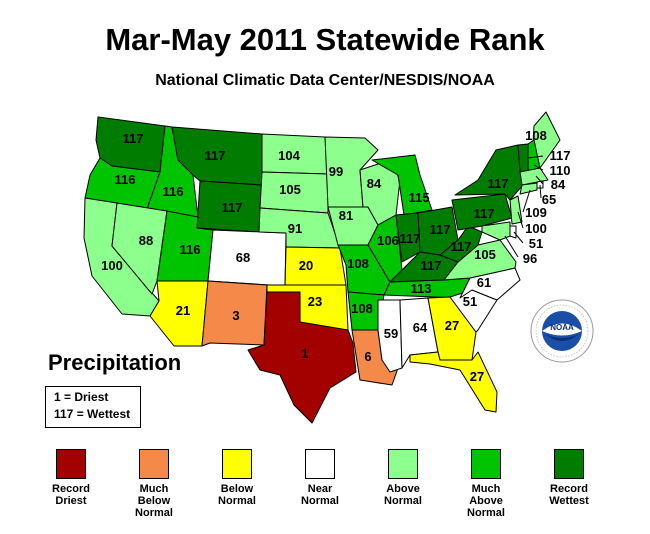 This screenshot has width=650, height=534. Describe the element at coordinates (215, 155) in the screenshot. I see `rank-label-mt: 117` at that location.